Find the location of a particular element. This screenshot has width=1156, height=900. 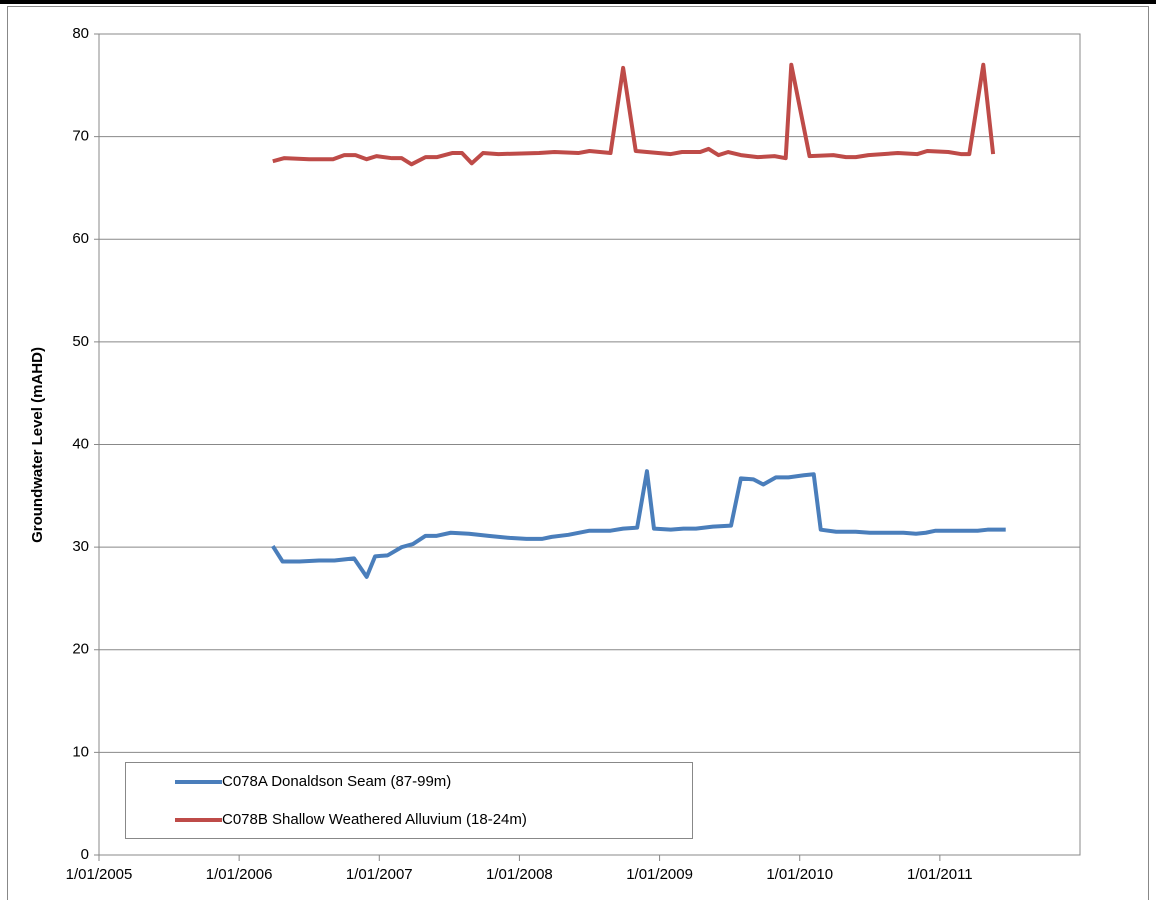

x-tick-label: 1/01/2005 is located at coordinates (99, 874).